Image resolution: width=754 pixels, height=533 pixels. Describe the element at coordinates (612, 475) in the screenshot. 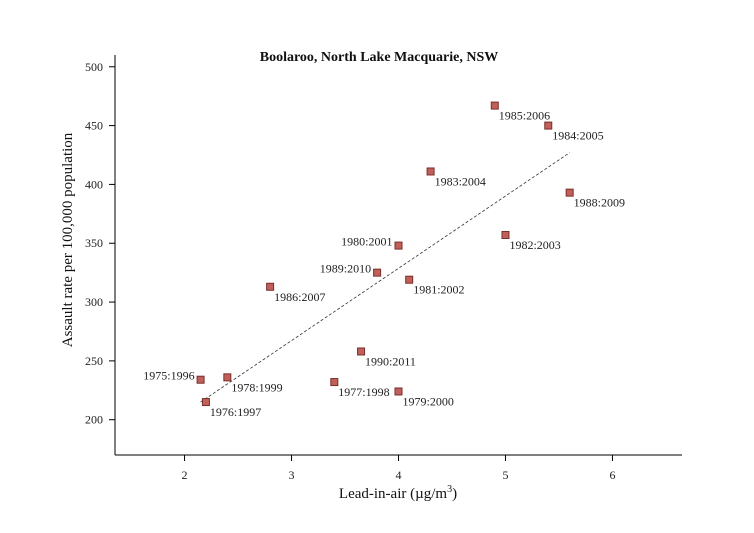

I see `x-tick-label: 6` at that location.